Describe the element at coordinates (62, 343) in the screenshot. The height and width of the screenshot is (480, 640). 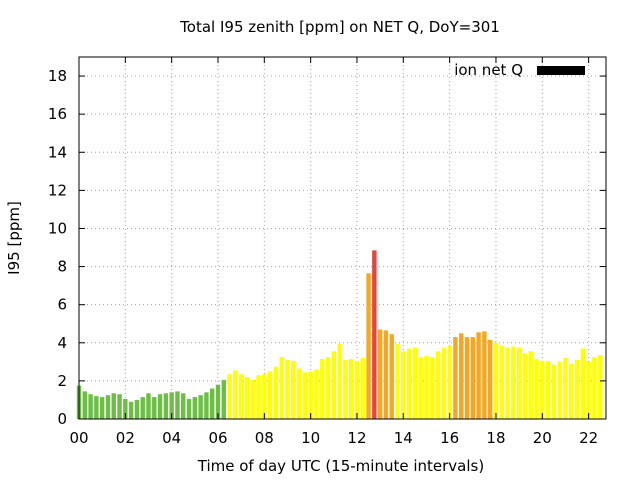
I see `y-tick-label: 4` at that location.